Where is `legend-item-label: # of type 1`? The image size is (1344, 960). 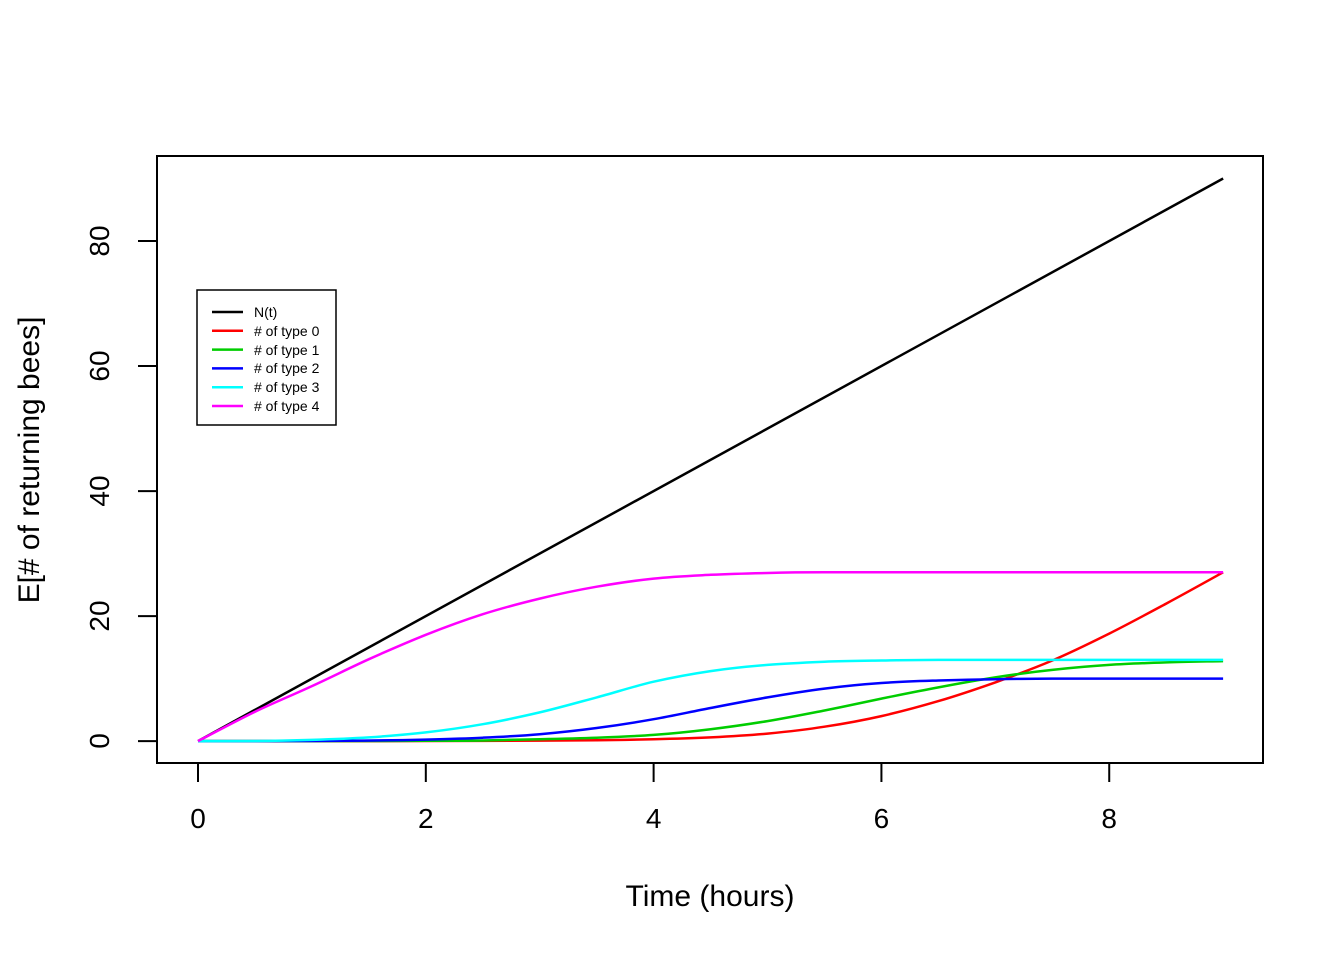 legend-item-label: # of type 1 is located at coordinates (287, 349).